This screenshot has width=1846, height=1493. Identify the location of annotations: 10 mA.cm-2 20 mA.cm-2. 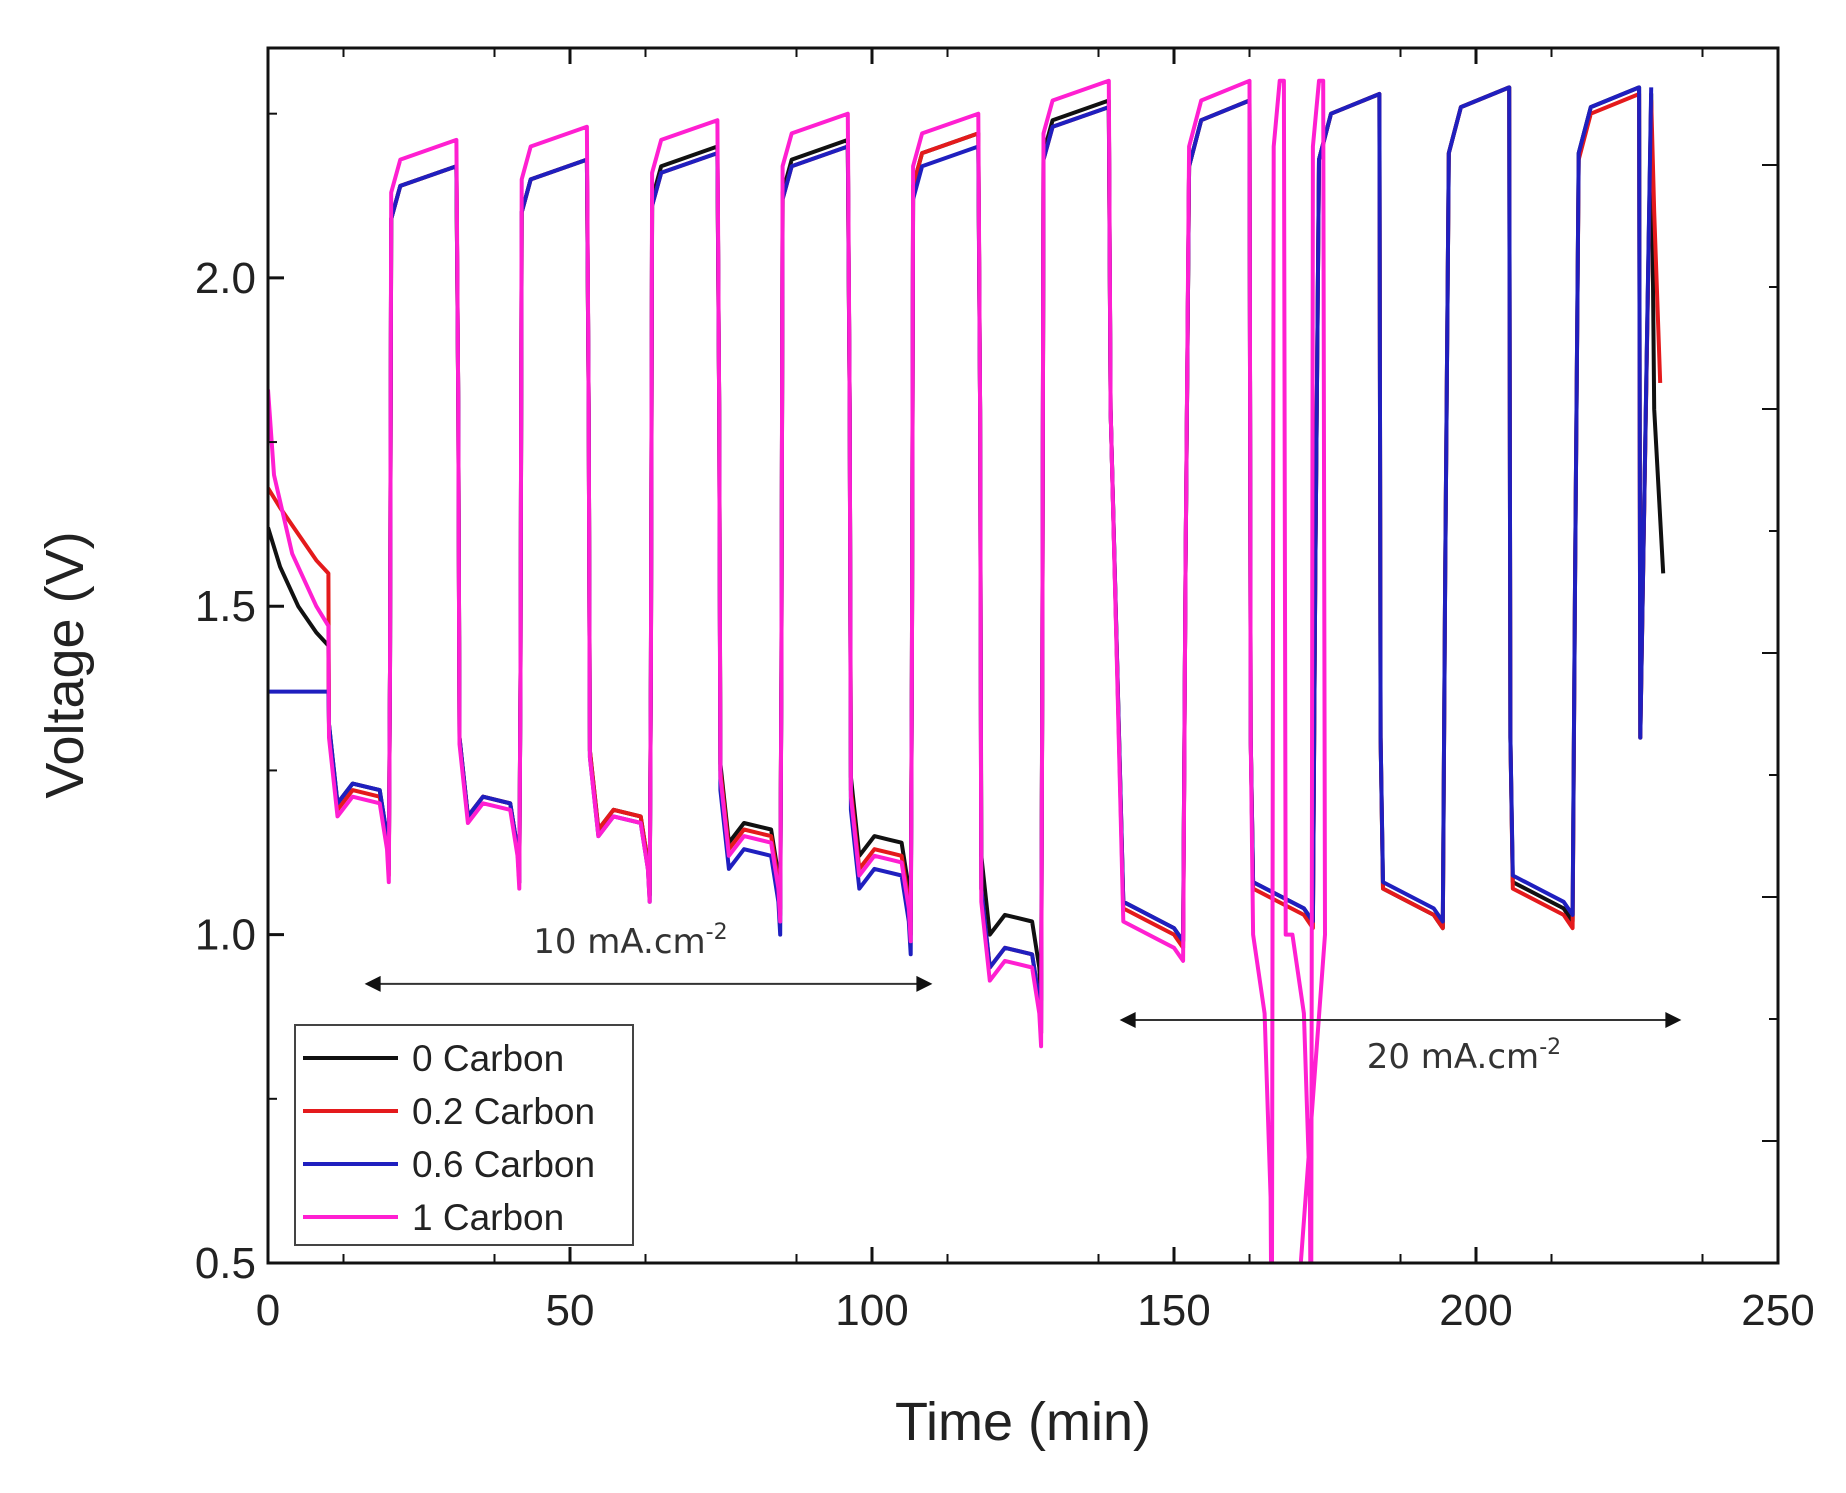
(1023, 998).